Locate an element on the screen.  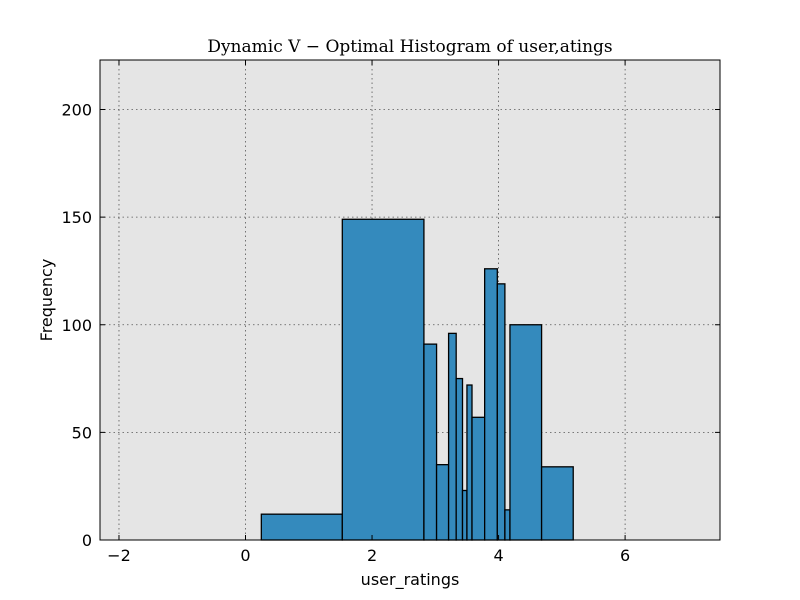
x-tick-label: 6 is located at coordinates (625, 555).